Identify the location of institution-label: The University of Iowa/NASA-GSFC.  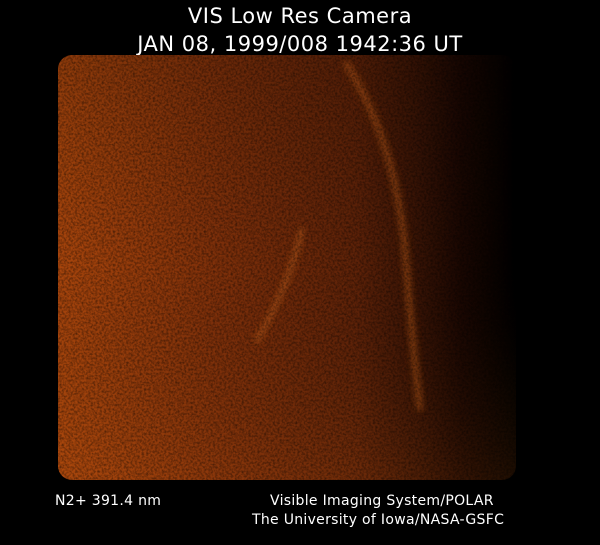
(378, 520).